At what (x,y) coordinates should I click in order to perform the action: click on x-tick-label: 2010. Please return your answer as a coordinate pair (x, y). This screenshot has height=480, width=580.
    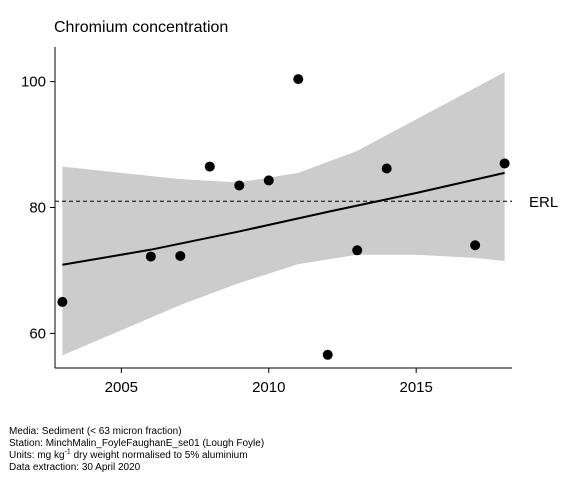
    Looking at the image, I should click on (268, 387).